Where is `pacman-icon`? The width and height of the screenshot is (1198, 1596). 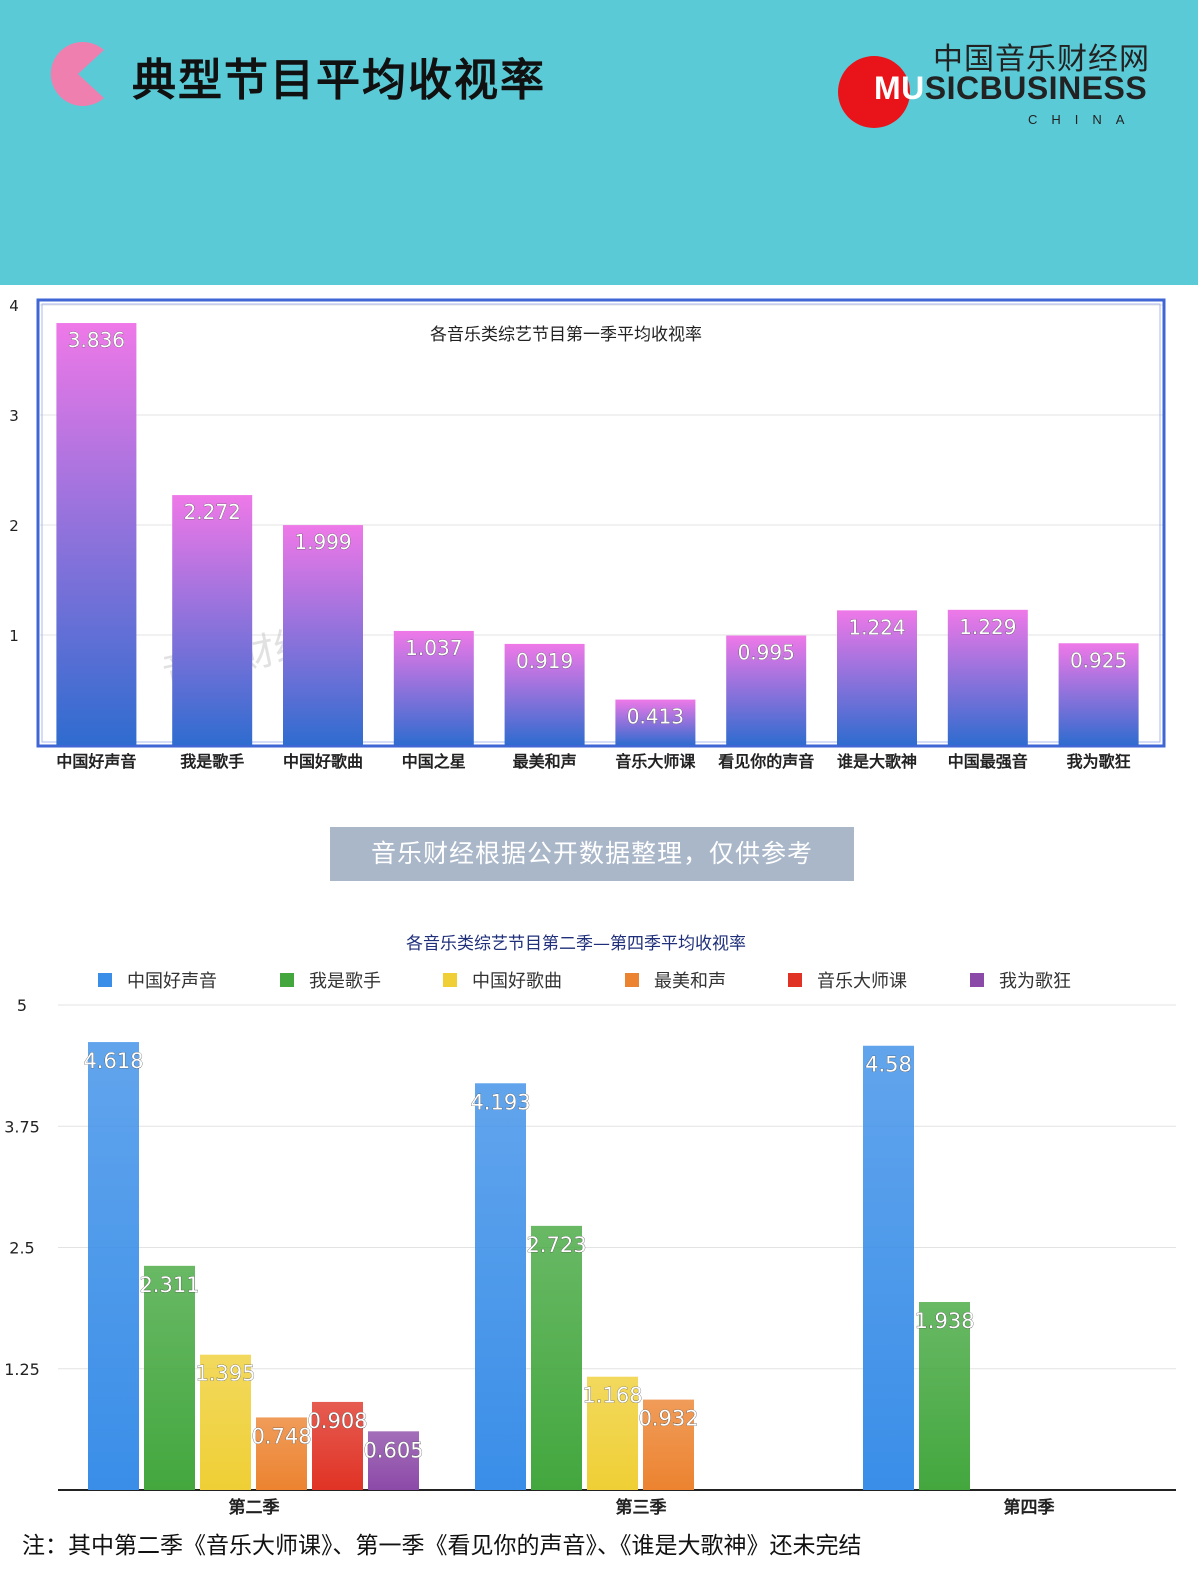
pacman-icon is located at coordinates (77, 73).